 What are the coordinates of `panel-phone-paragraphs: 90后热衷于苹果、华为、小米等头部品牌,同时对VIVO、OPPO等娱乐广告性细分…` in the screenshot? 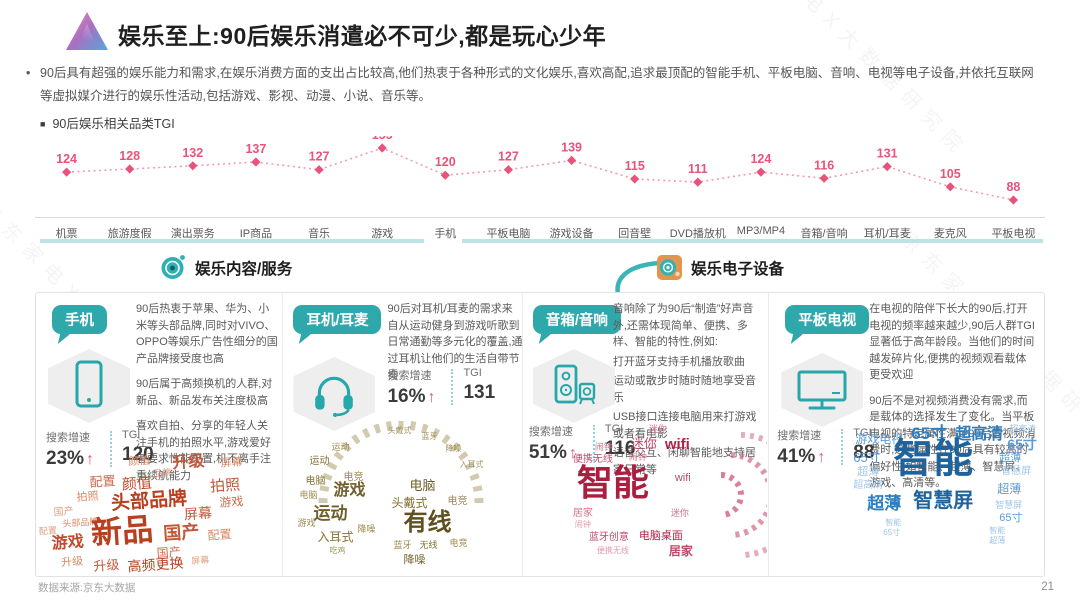 It's located at (207, 392).